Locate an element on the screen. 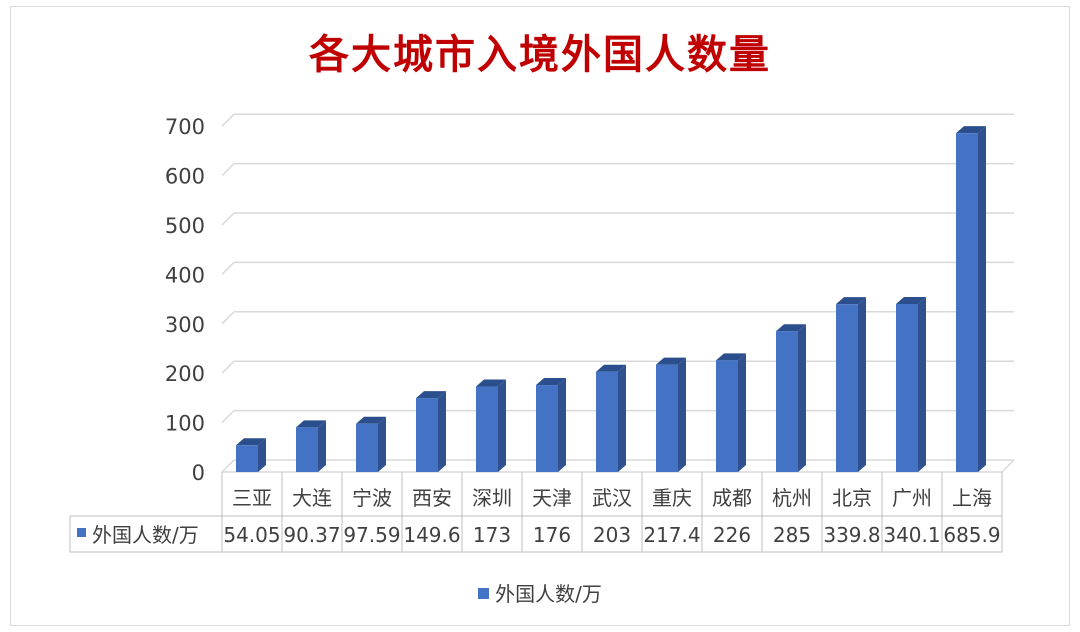 Image resolution: width=1080 pixels, height=632 pixels. y-tick-label: 400 is located at coordinates (185, 275).